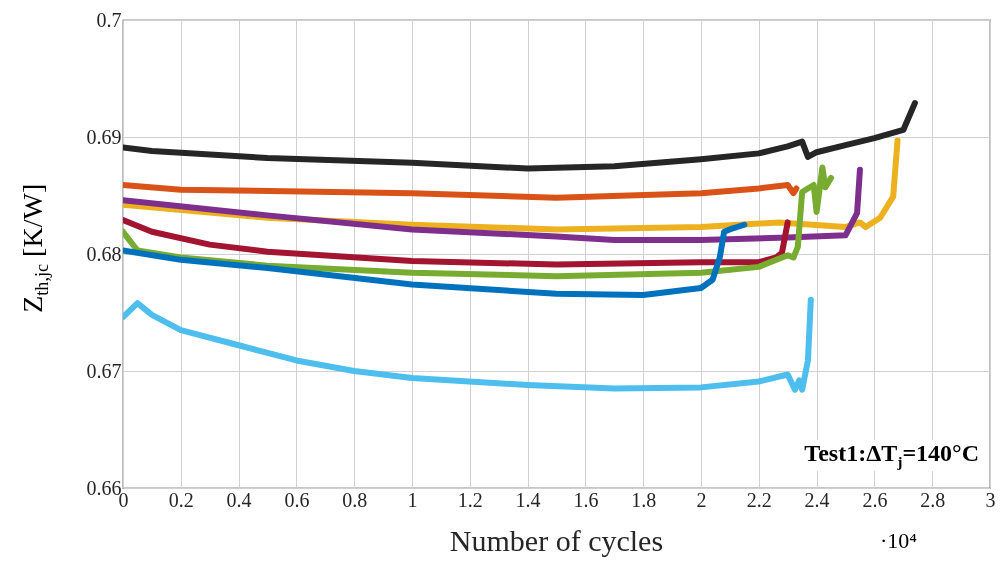  Describe the element at coordinates (239, 499) in the screenshot. I see `x-tick-label: 0.4` at that location.